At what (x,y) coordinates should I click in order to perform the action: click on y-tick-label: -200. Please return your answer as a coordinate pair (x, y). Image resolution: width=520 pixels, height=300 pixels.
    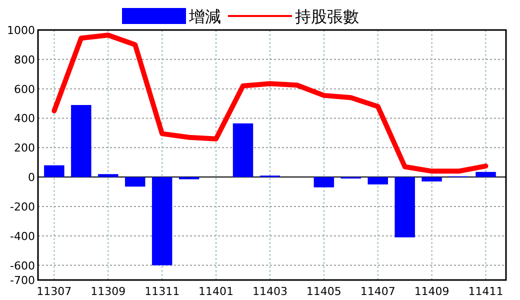
    Looking at the image, I should click on (22, 207).